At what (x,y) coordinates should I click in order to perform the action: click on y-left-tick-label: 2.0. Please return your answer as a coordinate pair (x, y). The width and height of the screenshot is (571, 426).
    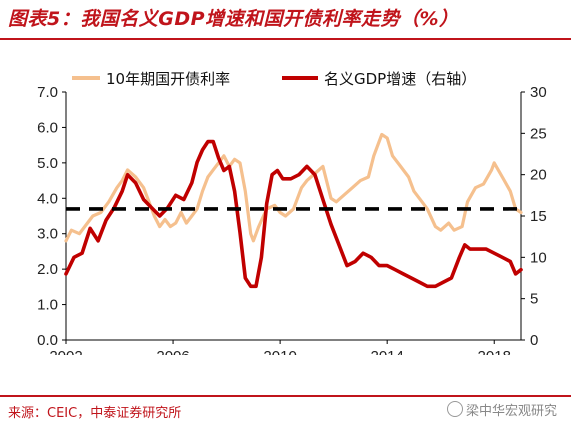
    Looking at the image, I should click on (47, 269).